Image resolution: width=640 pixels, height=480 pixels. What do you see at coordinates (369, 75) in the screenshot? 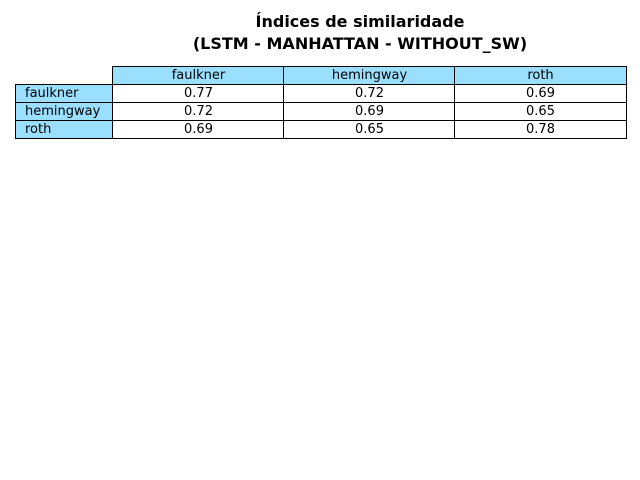
I see `column-header-hemingway: hemingway` at bounding box center [369, 75].